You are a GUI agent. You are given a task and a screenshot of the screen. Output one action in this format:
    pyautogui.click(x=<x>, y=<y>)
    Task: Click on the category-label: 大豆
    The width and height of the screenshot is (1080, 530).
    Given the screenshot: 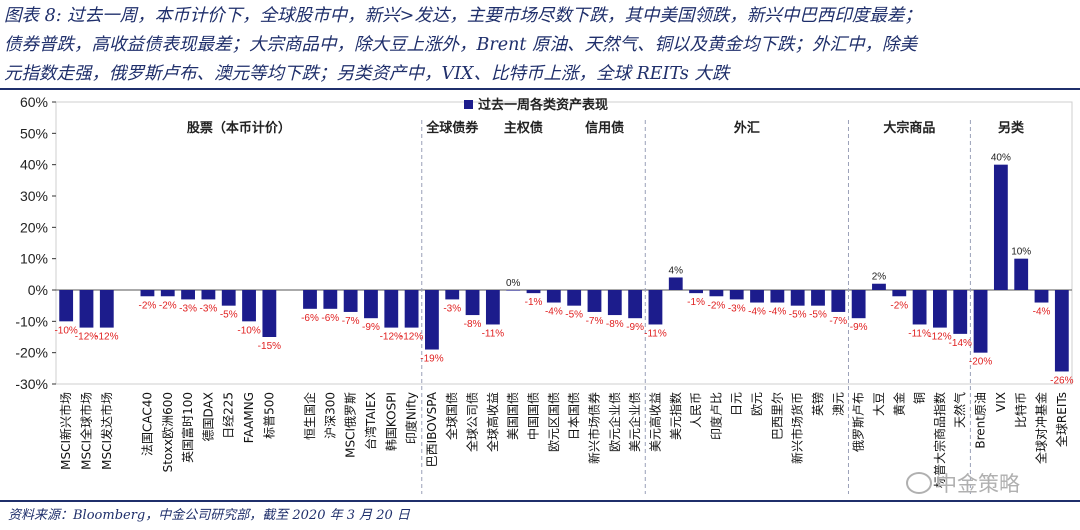 What is the action you would take?
    pyautogui.click(x=879, y=404)
    